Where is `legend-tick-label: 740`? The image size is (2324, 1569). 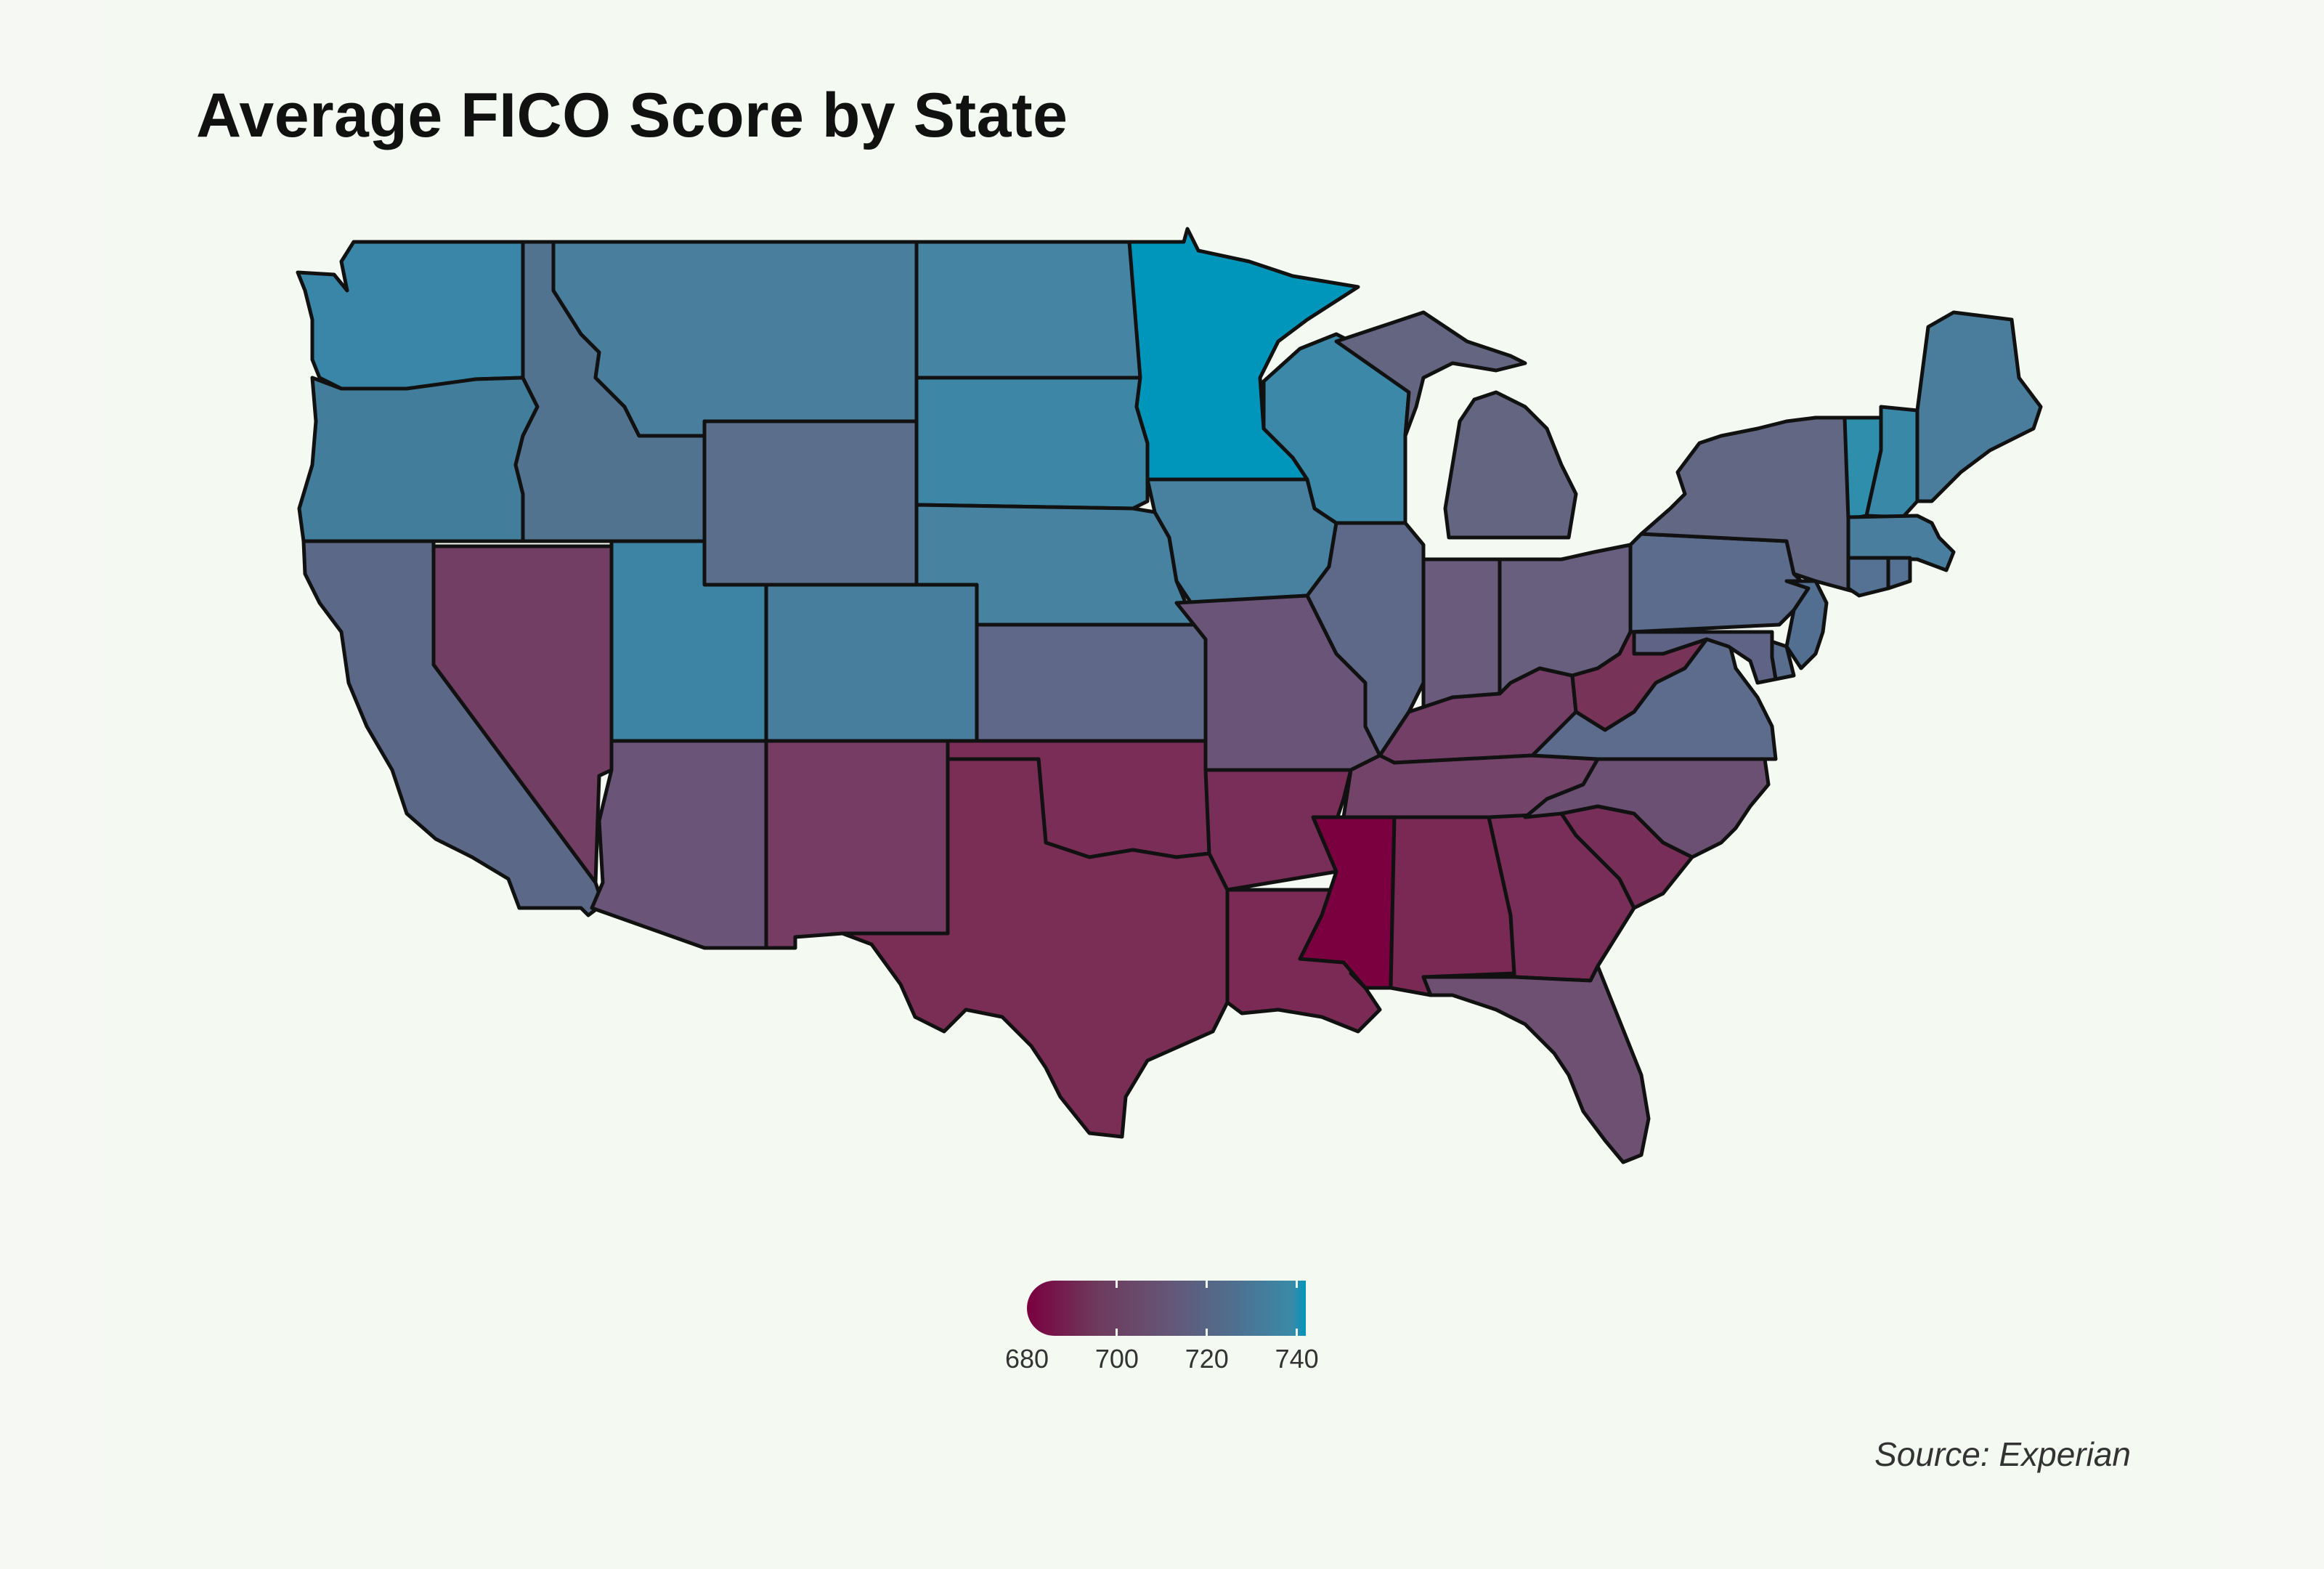
legend-tick-label: 740 is located at coordinates (1297, 1359).